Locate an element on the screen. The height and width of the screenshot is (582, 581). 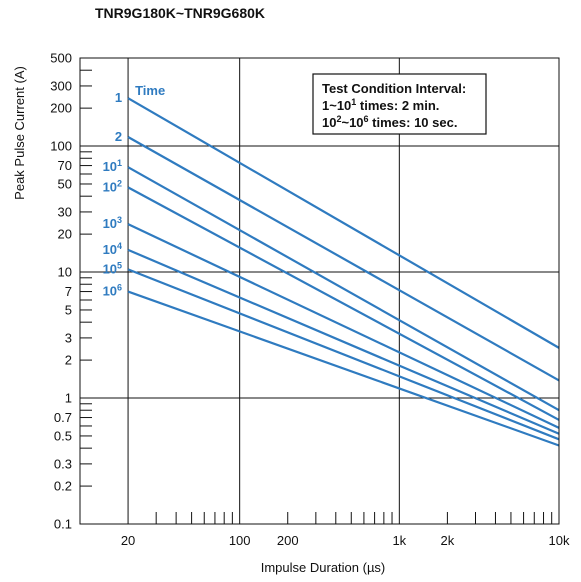
series-label: 105 is located at coordinates (112, 268).